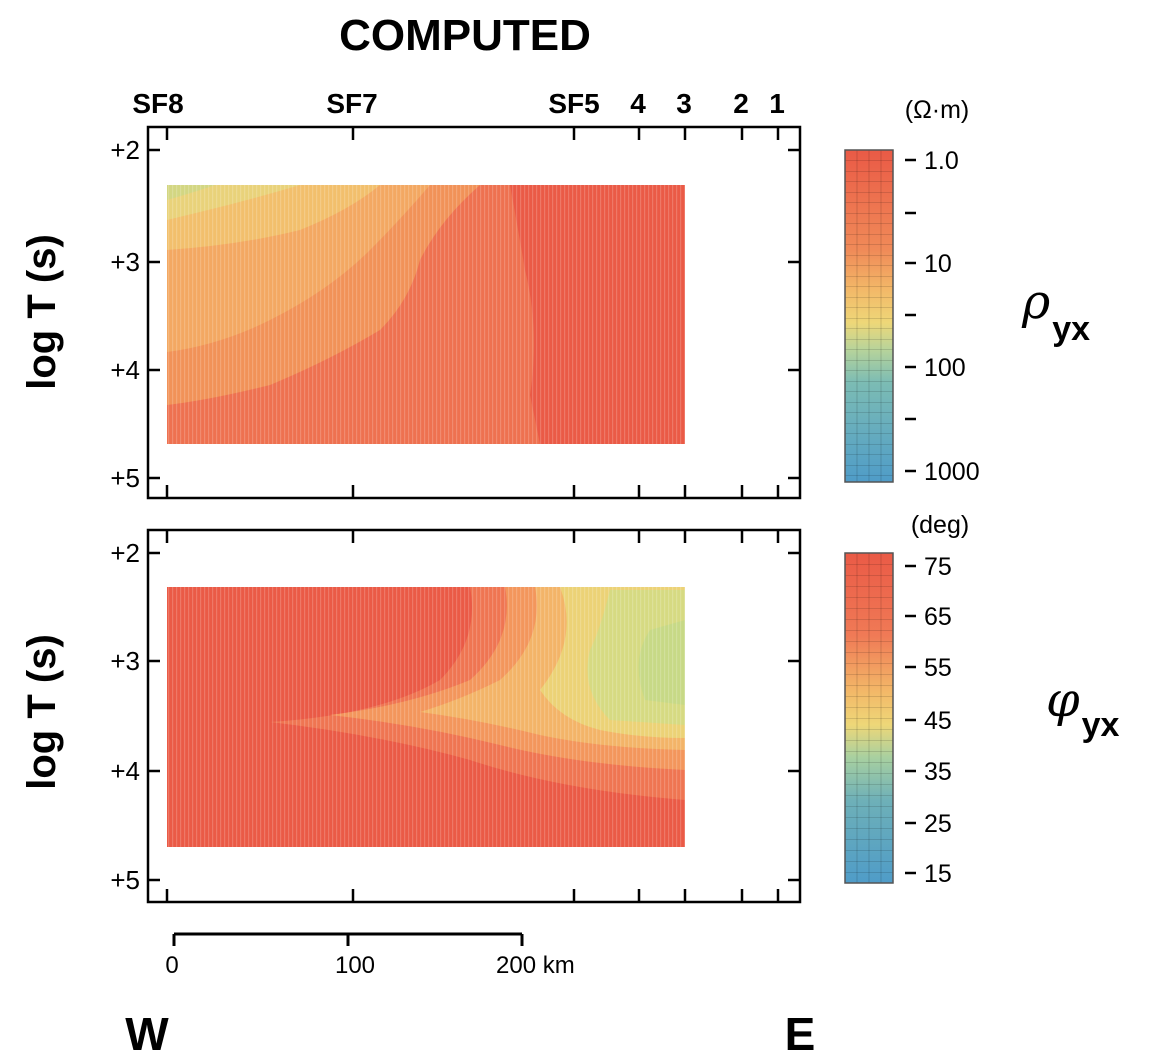 The width and height of the screenshot is (1151, 1058). What do you see at coordinates (157, 103) in the screenshot?
I see `station-label-sf8: SF8` at bounding box center [157, 103].